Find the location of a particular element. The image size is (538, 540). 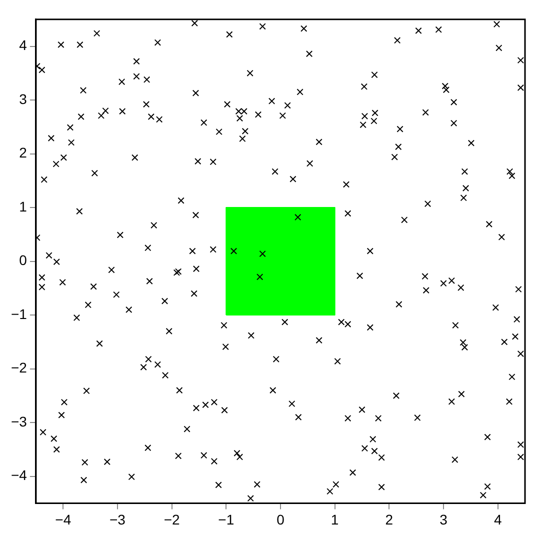

y-tick-label: 1 is located at coordinates (23, 206).